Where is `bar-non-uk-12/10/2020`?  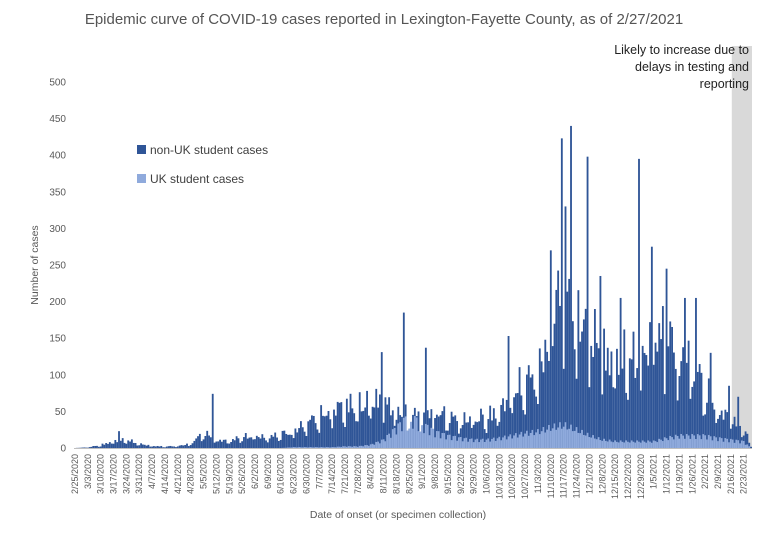
bar-non-uk-12/10/2020 is located at coordinates (606, 409).